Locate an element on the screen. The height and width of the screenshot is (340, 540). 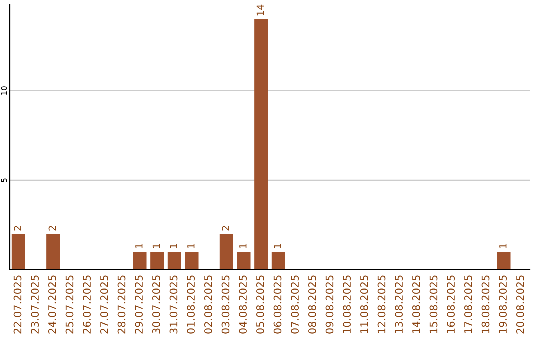
x-tick-label: 24.07.2025 is located at coordinates (52, 305).